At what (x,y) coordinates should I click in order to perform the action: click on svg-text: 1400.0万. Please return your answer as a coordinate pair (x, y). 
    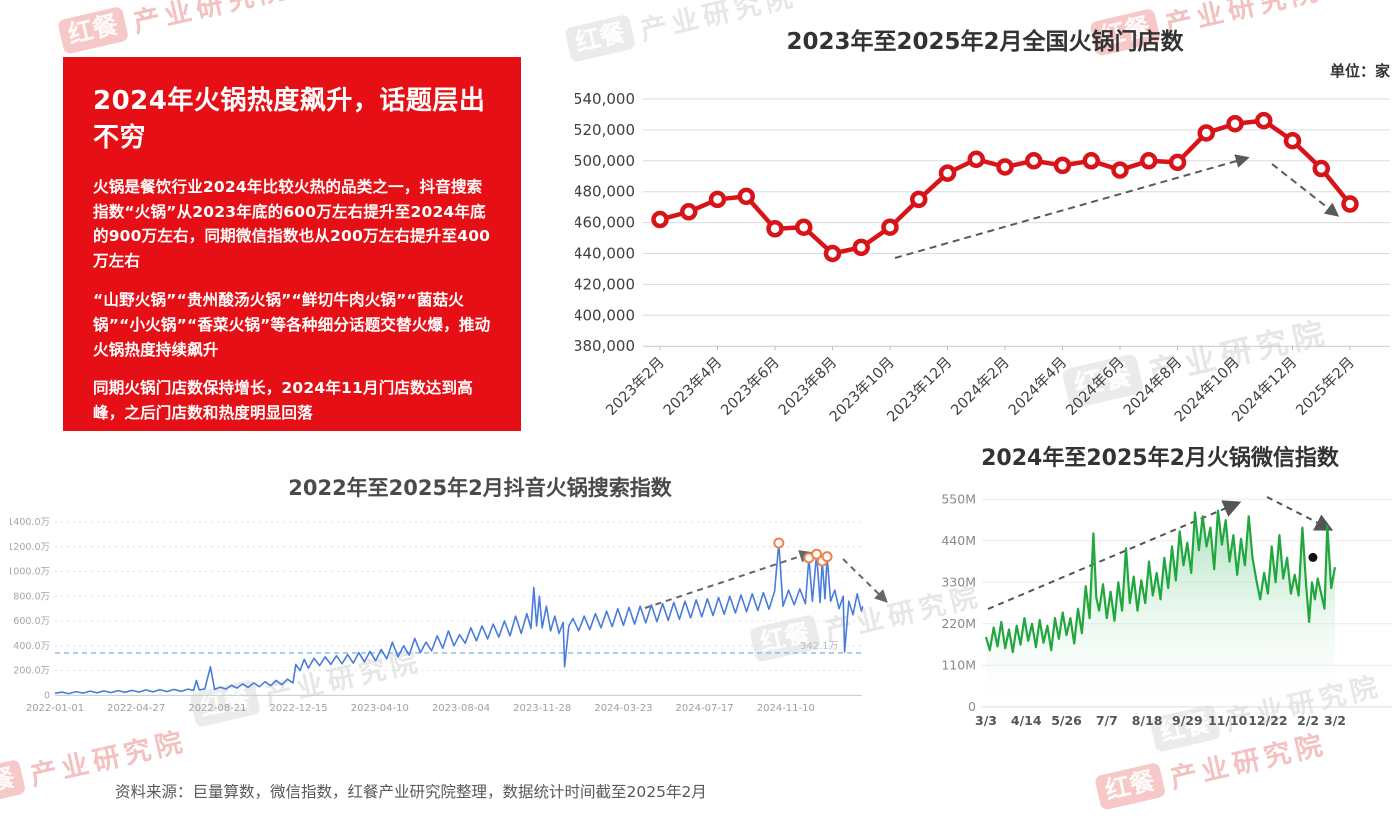
    Looking at the image, I should click on (30, 522).